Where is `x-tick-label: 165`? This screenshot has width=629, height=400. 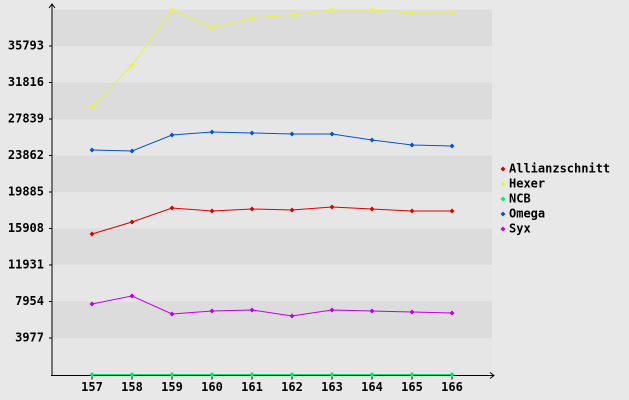 x-tick-label: 165 is located at coordinates (412, 387).